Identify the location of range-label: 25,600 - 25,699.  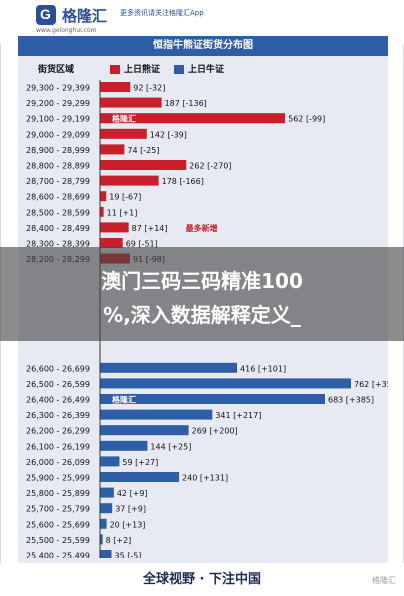
(58, 524).